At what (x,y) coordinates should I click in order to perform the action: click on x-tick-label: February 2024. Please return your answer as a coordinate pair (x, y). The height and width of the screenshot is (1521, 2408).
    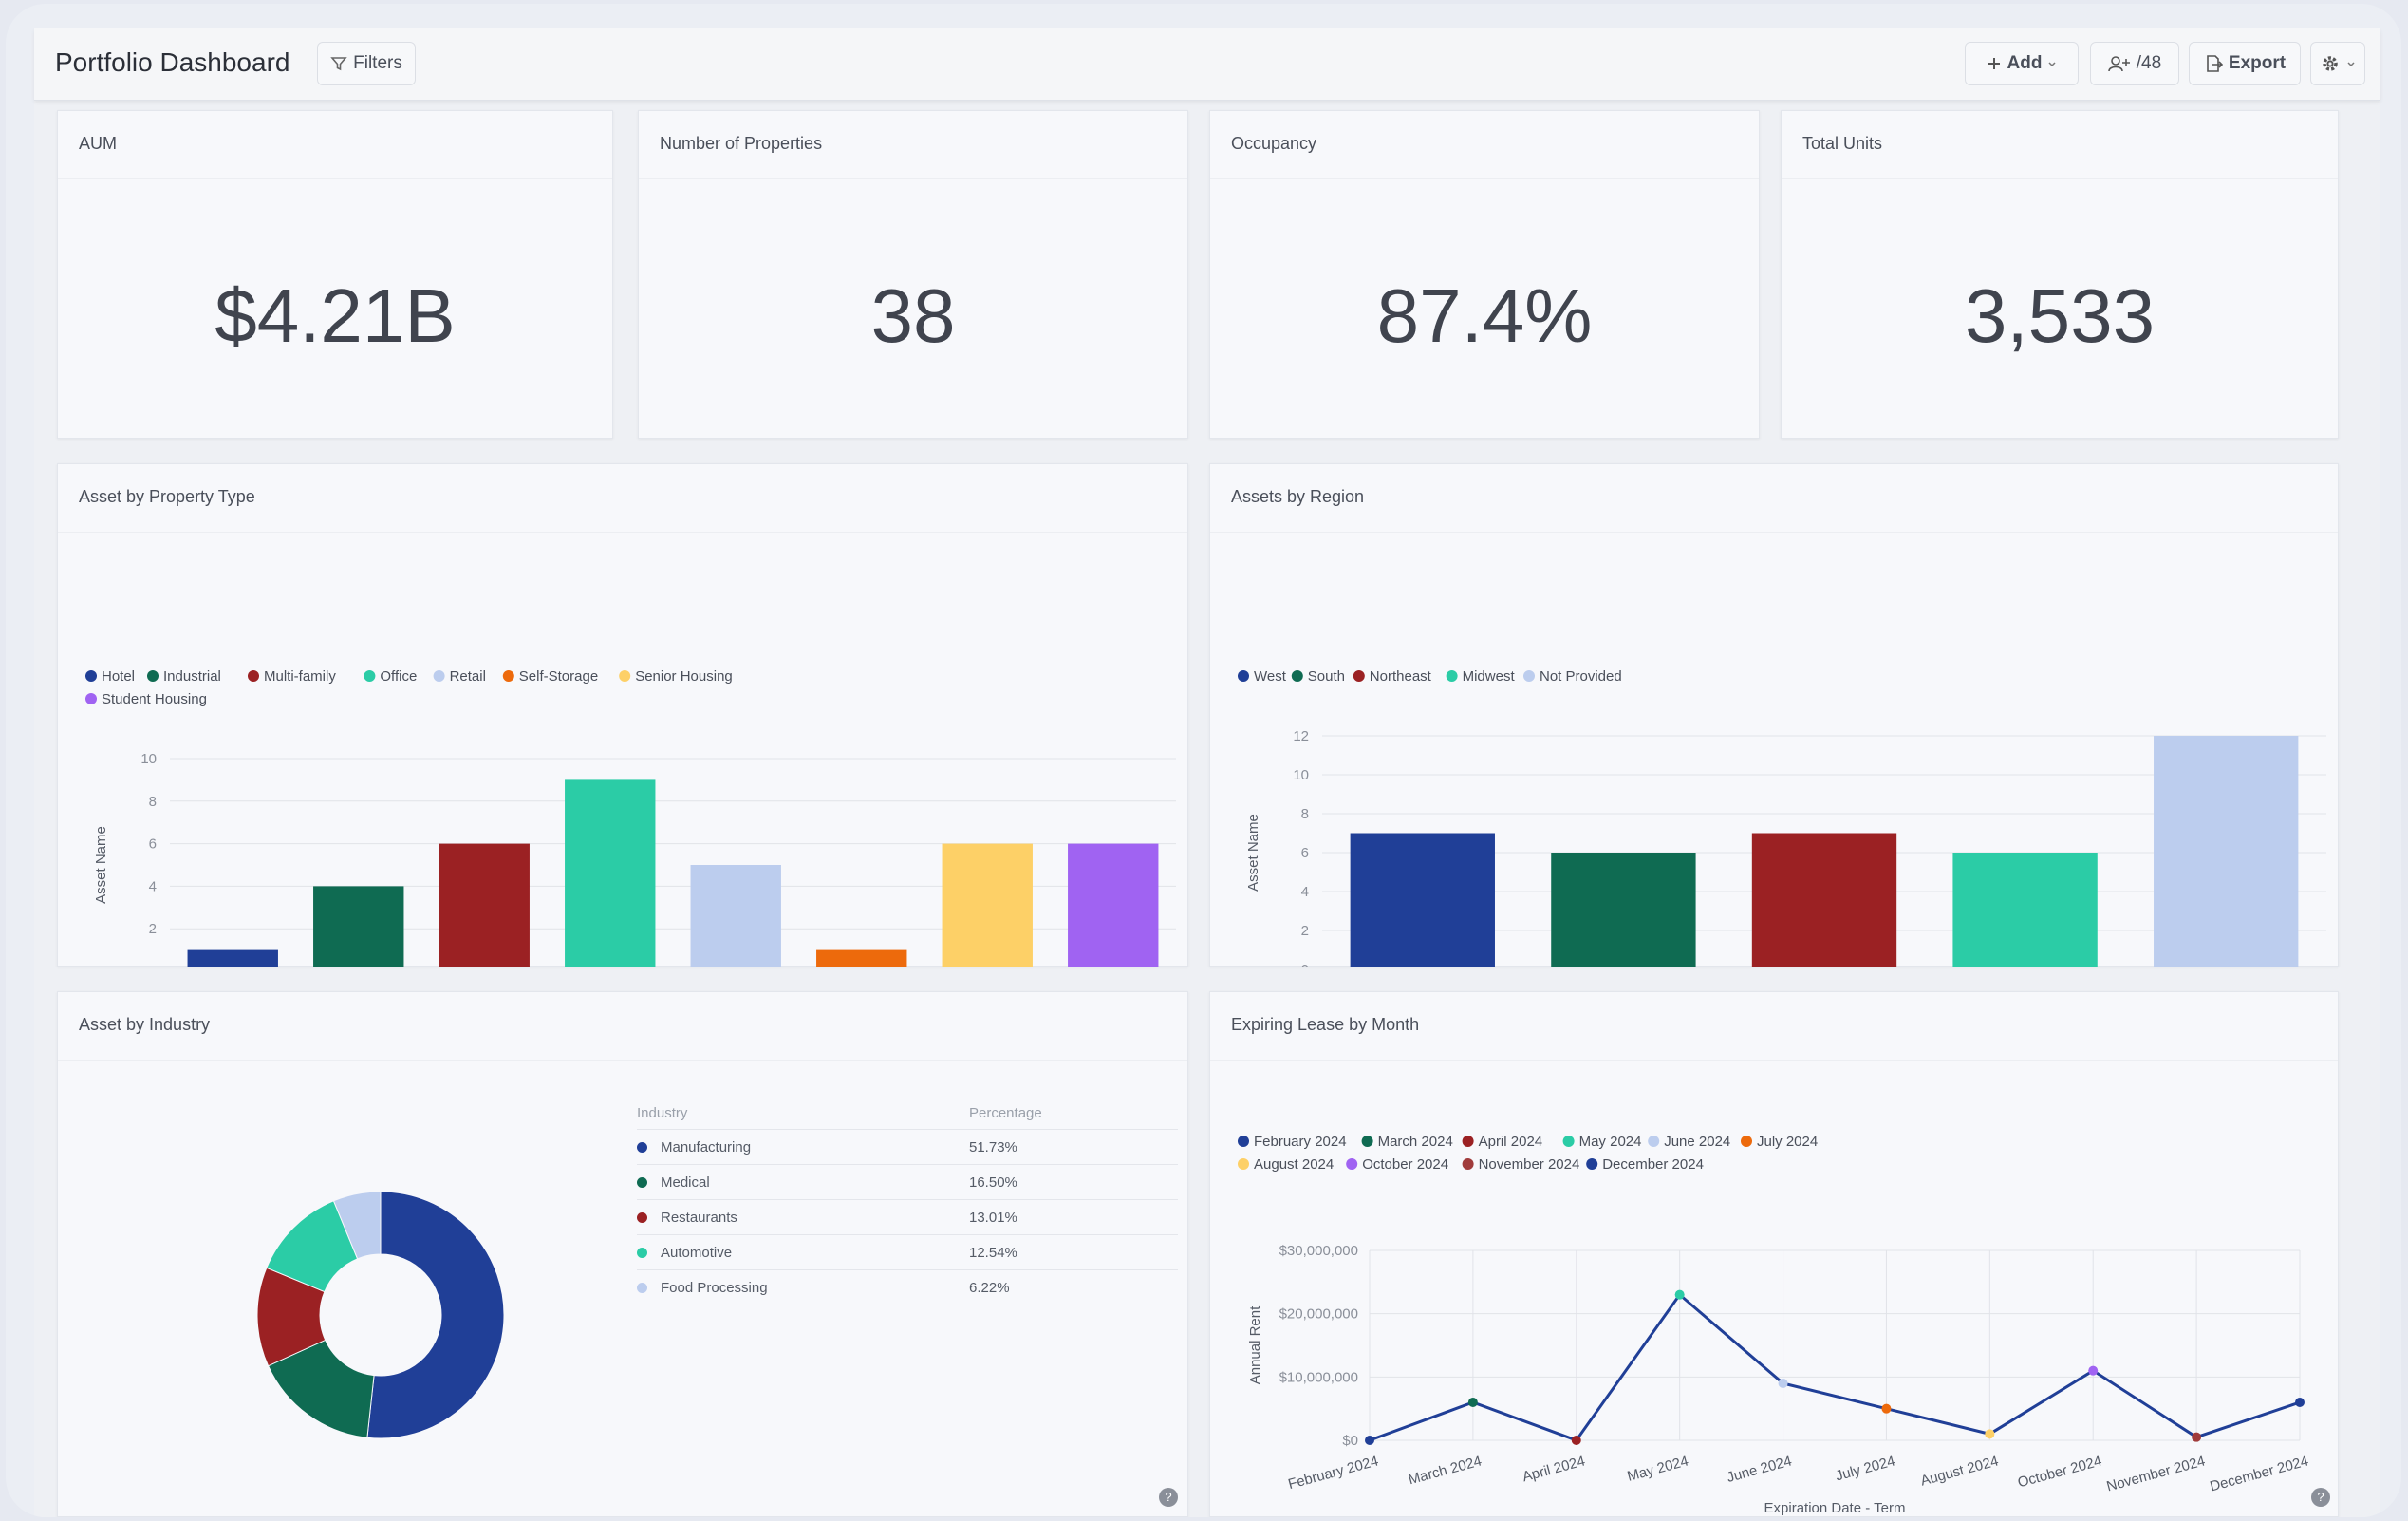
    Looking at the image, I should click on (1333, 1473).